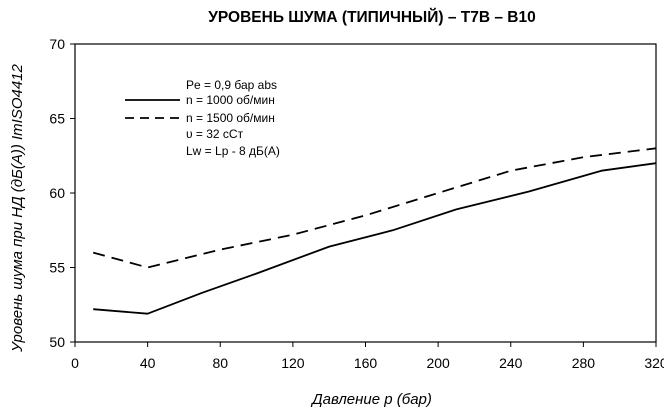 This screenshot has height=414, width=664. Describe the element at coordinates (57, 342) in the screenshot. I see `y-tick-label: 50` at that location.